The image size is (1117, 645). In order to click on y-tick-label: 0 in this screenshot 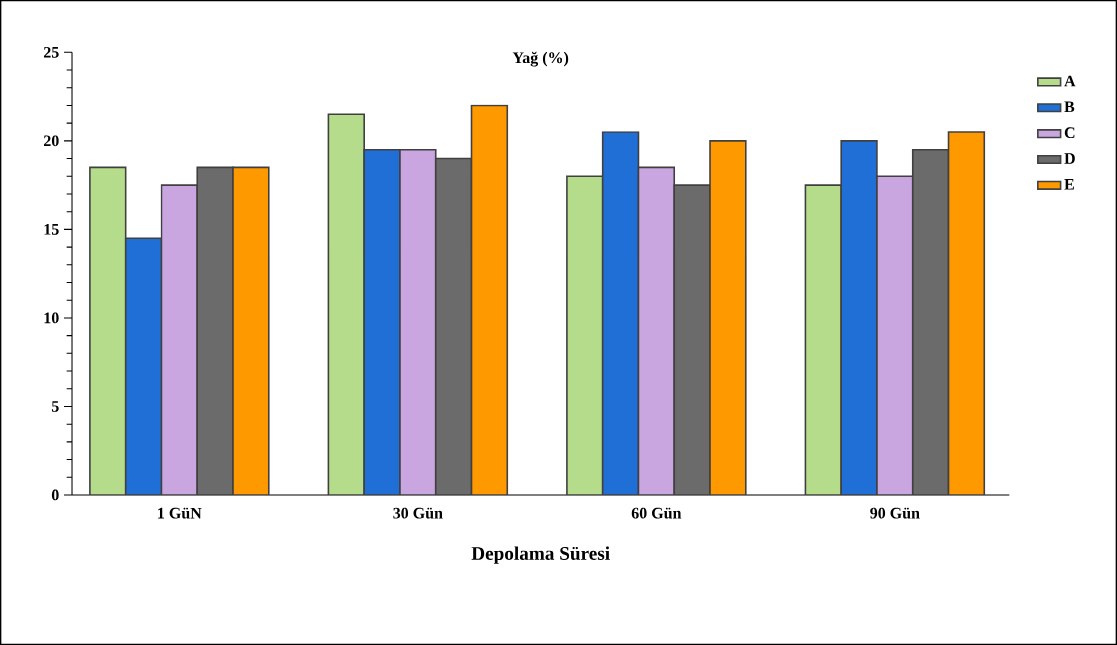, I will do `click(55, 495)`.